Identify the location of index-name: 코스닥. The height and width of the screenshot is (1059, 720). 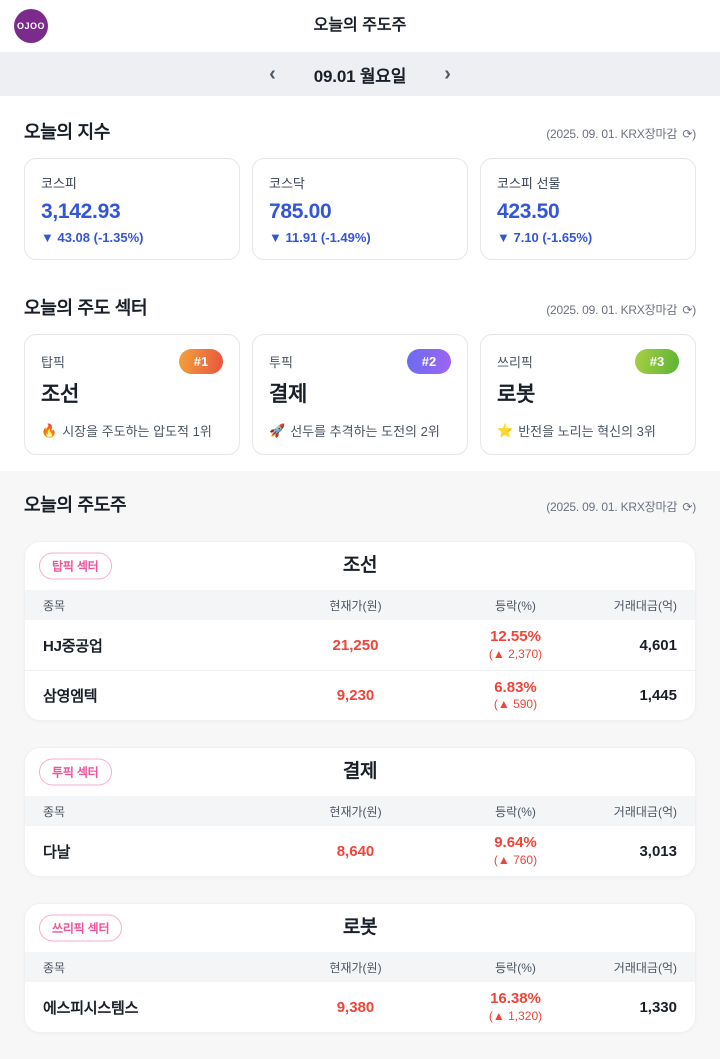
(287, 183).